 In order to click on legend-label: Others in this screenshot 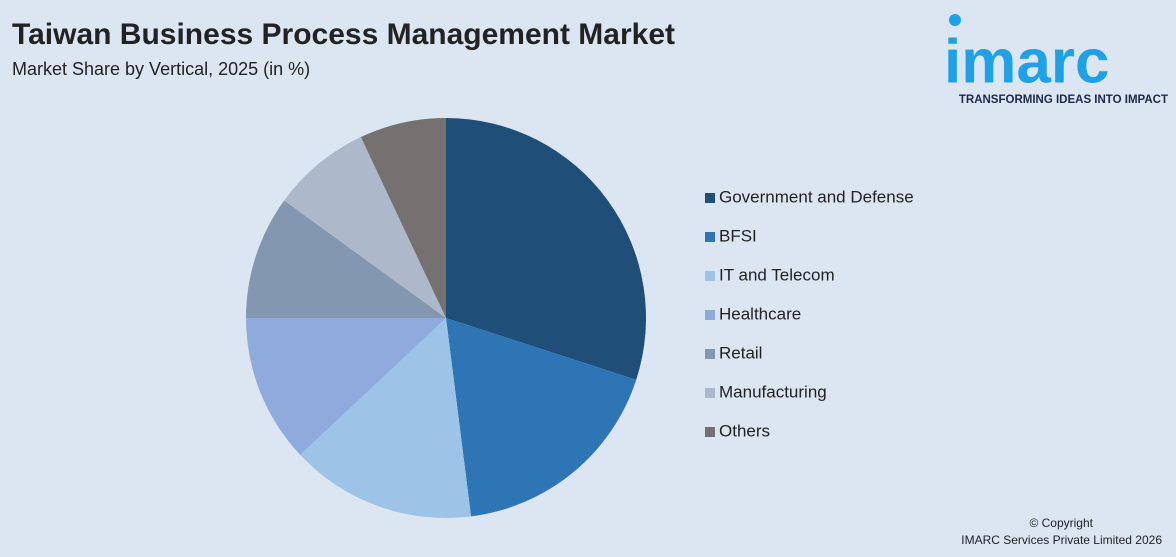, I will do `click(744, 430)`.